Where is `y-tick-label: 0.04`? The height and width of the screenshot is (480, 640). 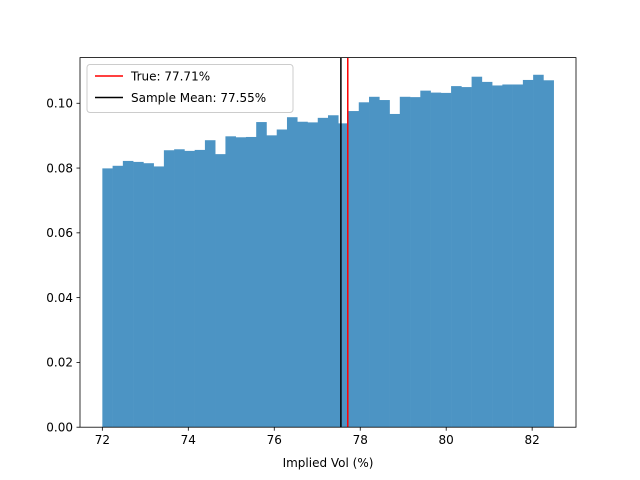 y-tick-label: 0.04 is located at coordinates (59, 298).